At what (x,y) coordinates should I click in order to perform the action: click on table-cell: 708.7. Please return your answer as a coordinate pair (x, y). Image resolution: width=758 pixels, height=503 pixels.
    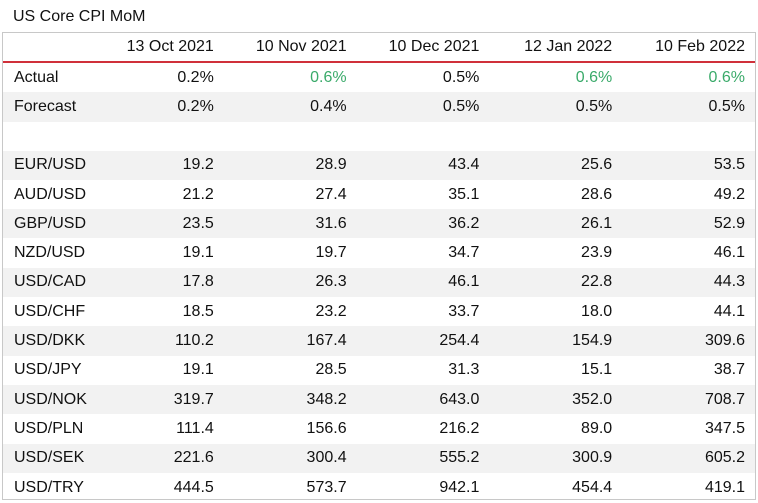
    Looking at the image, I should click on (688, 399).